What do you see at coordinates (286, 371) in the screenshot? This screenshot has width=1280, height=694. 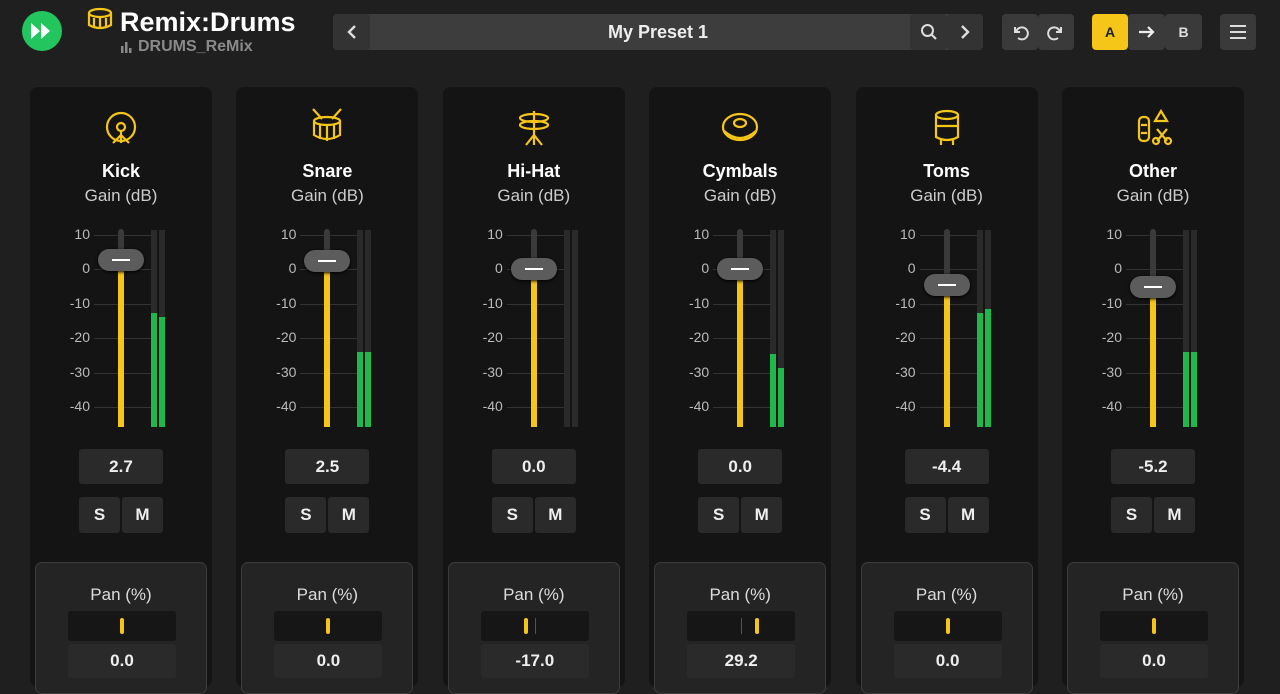 I see `scale-label: -30` at bounding box center [286, 371].